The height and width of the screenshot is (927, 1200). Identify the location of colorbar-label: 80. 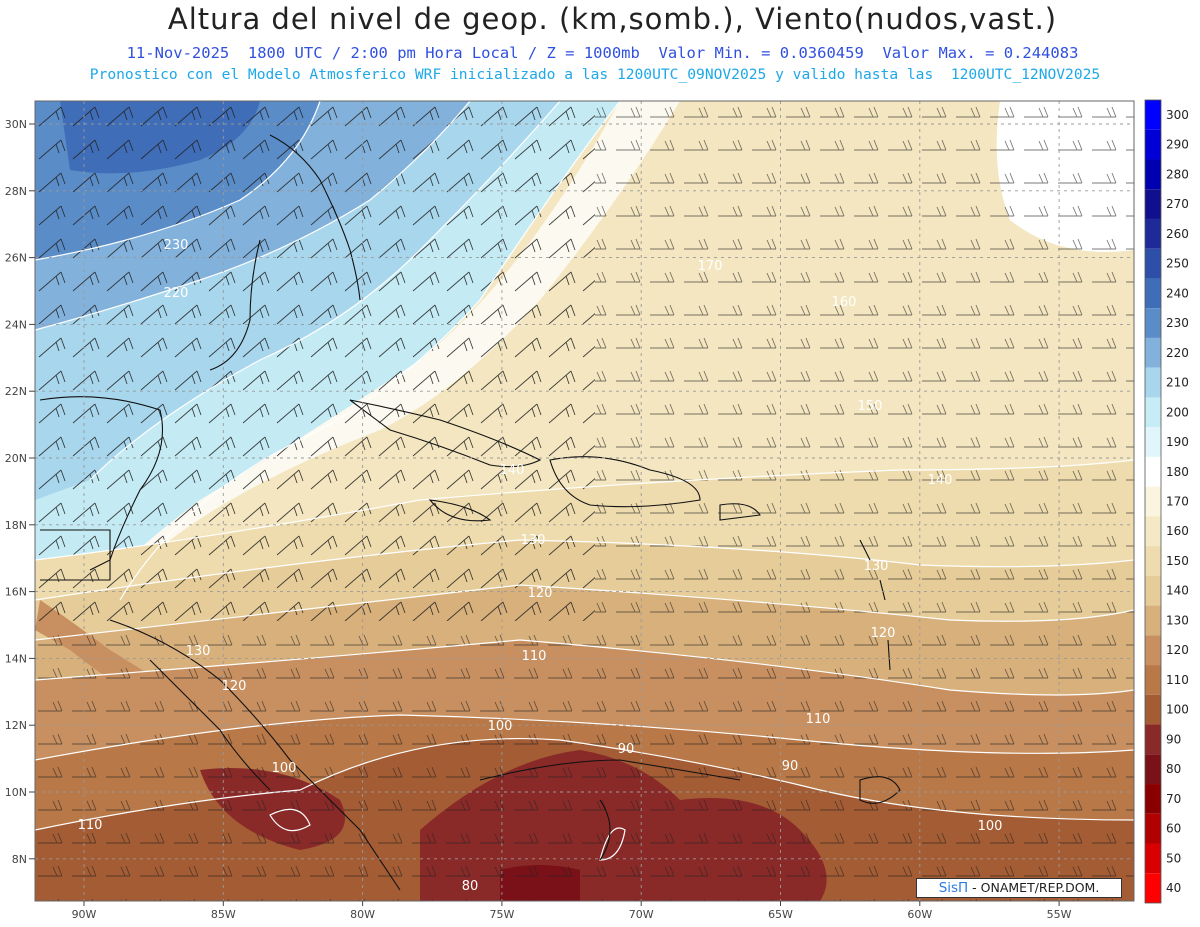
(1173, 769).